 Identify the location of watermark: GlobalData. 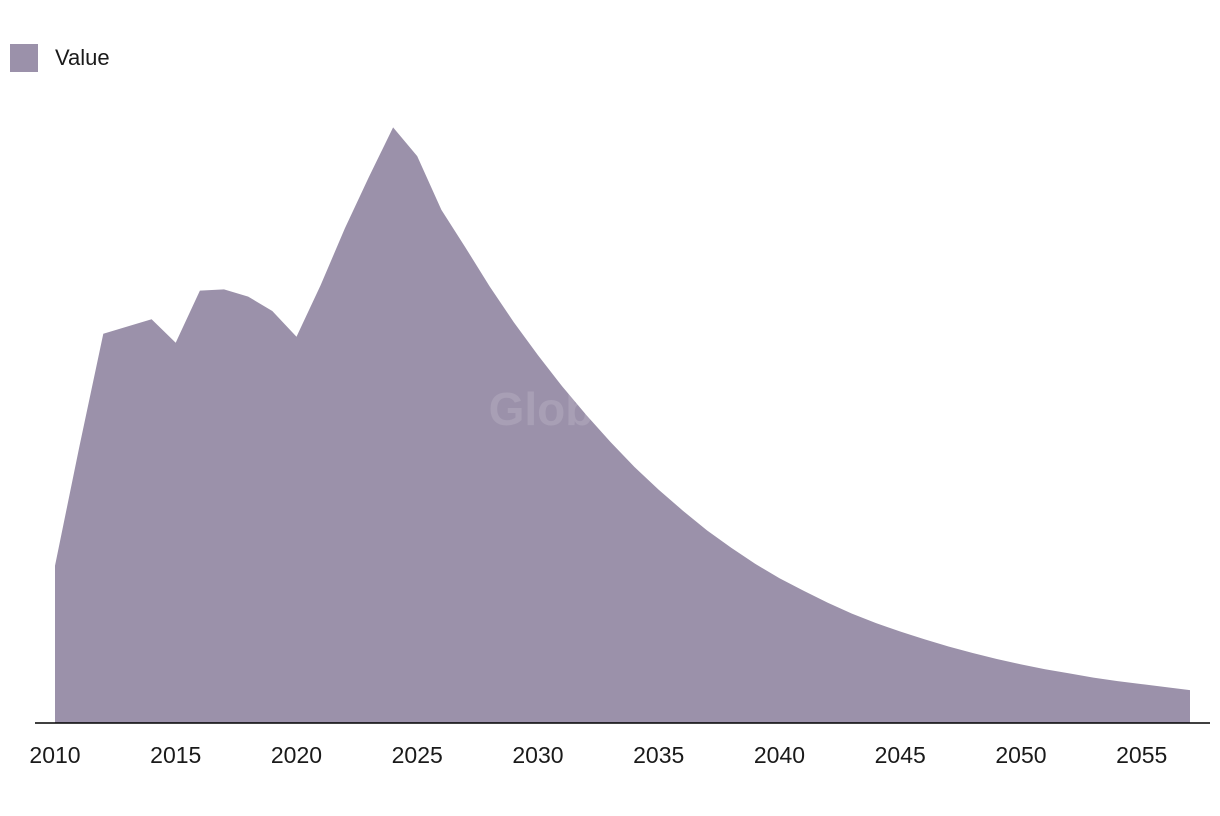
(610, 409).